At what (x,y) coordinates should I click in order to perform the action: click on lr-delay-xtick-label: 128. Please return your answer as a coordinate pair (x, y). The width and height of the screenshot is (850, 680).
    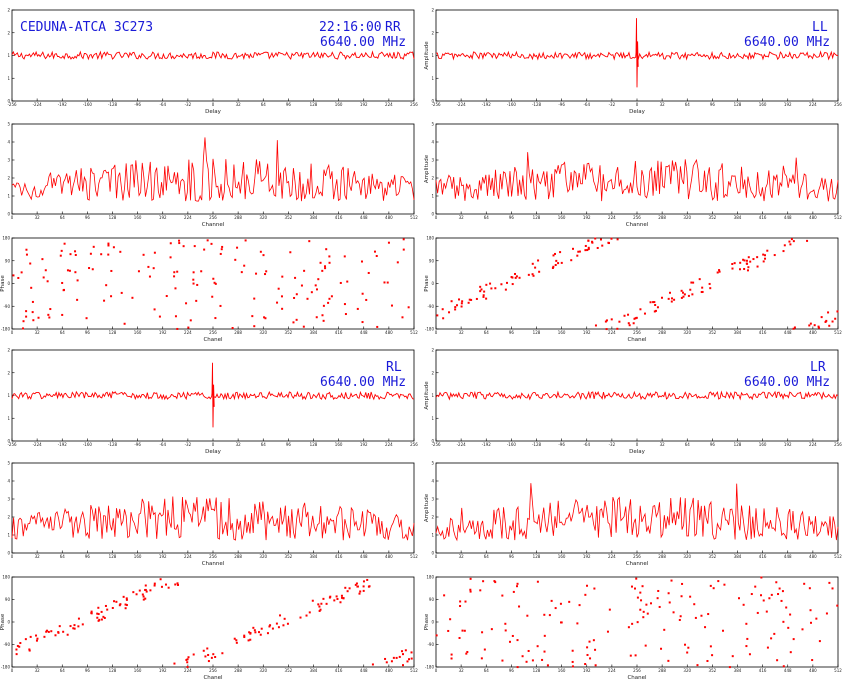
    Looking at the image, I should click on (738, 444).